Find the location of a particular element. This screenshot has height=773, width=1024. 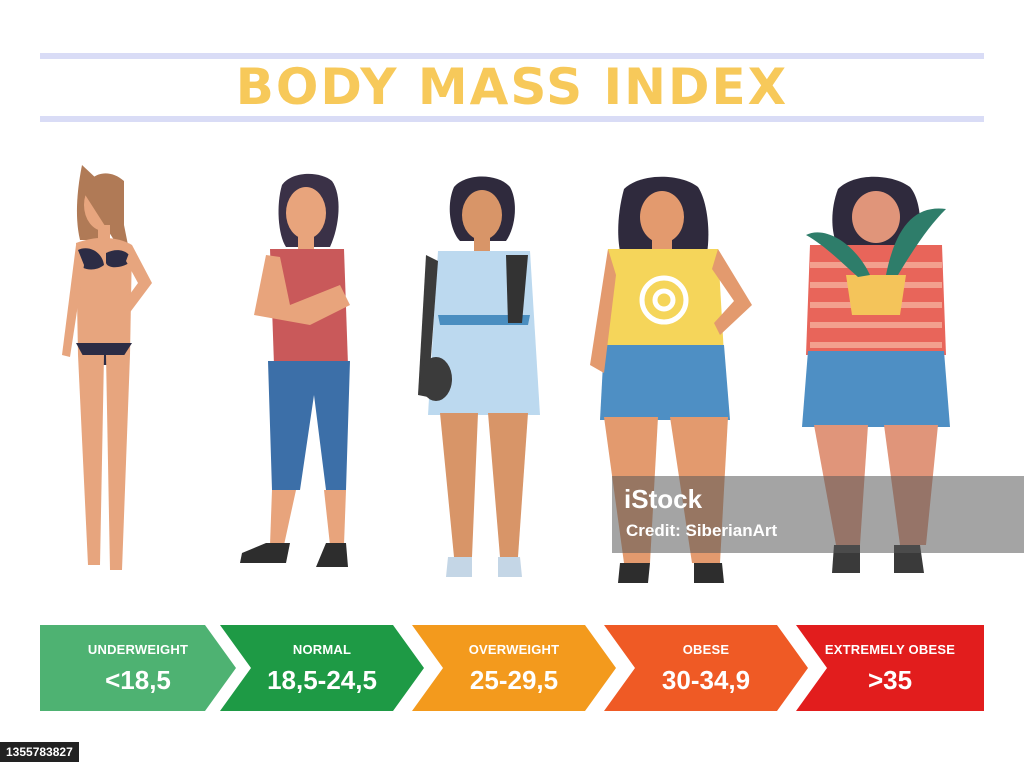

category-label: OVERWEIGHT is located at coordinates (514, 649).